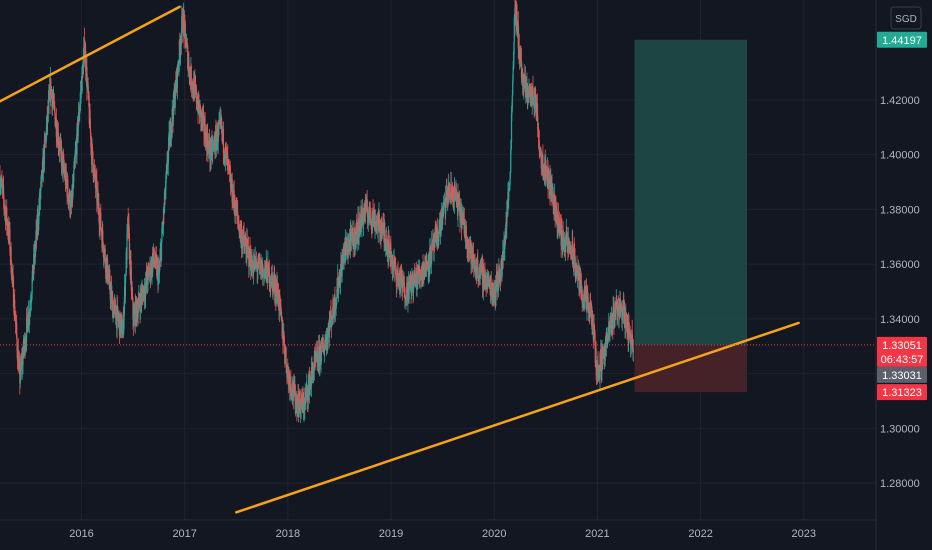 This screenshot has width=932, height=550. I want to click on currency-label: SGD, so click(906, 19).